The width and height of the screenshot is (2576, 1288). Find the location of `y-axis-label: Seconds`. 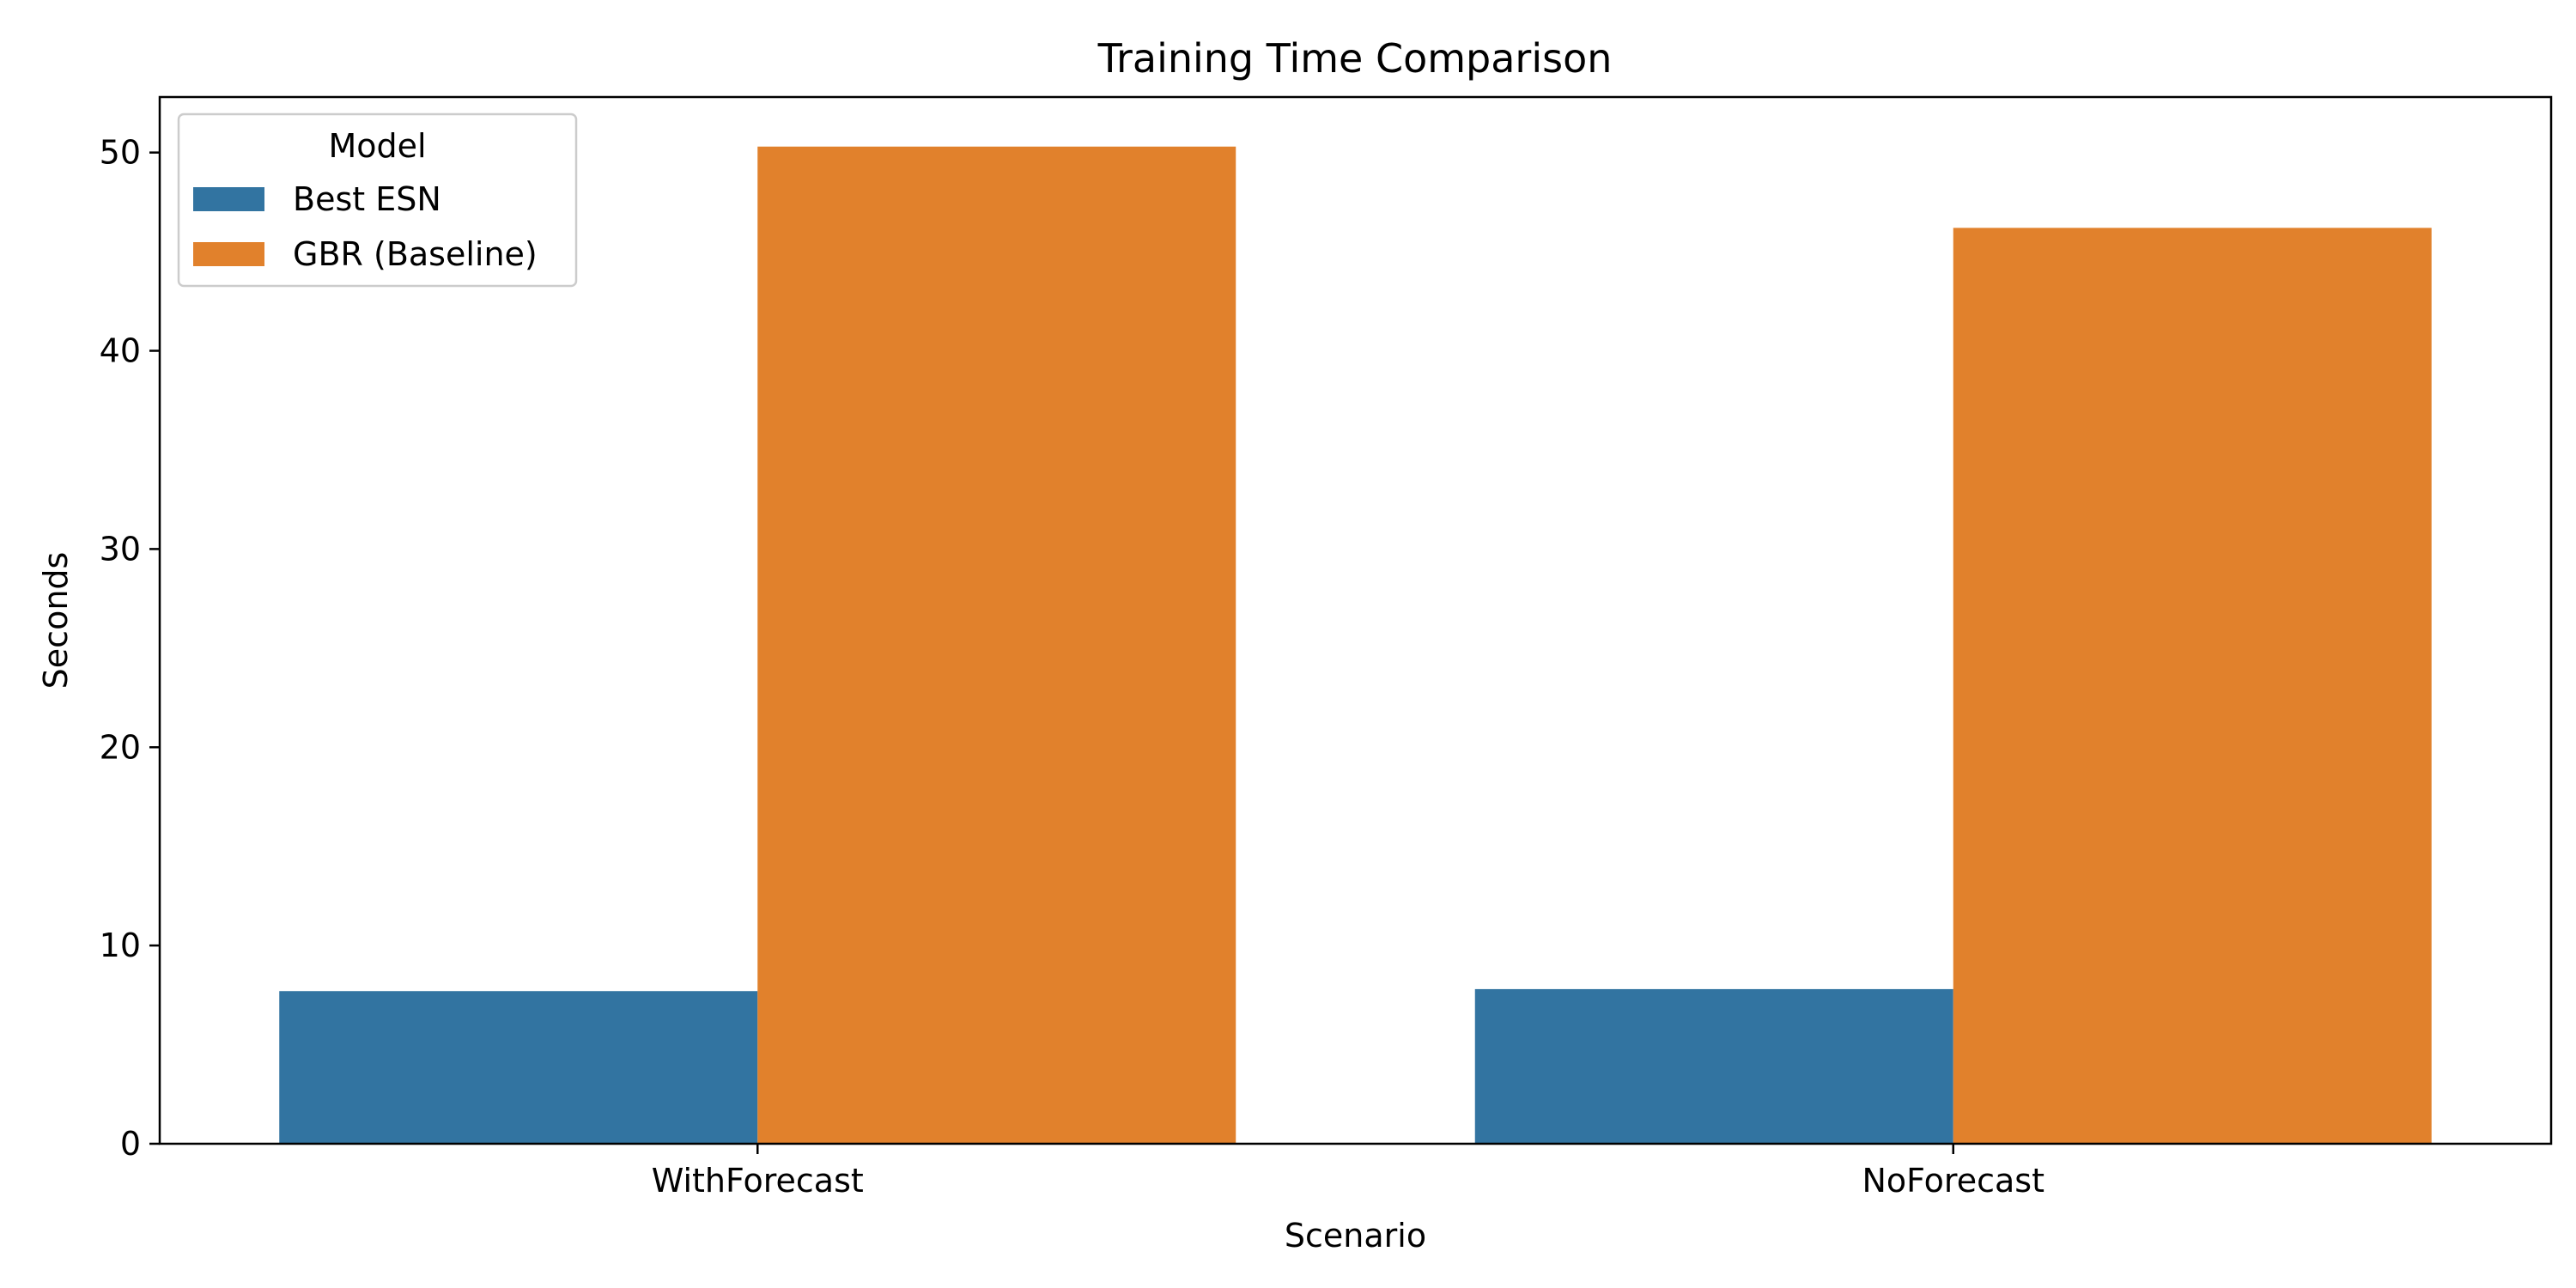

y-axis-label: Seconds is located at coordinates (56, 621).